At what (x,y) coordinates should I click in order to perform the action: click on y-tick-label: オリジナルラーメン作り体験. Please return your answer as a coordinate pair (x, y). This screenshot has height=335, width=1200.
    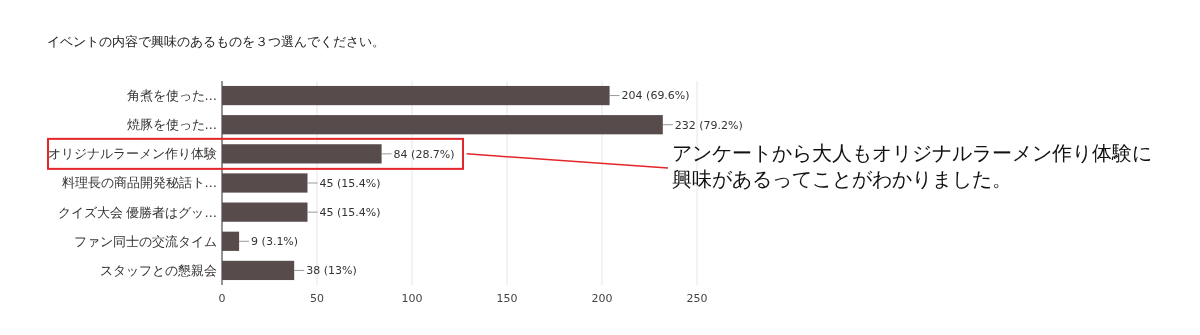
    Looking at the image, I should click on (132, 154).